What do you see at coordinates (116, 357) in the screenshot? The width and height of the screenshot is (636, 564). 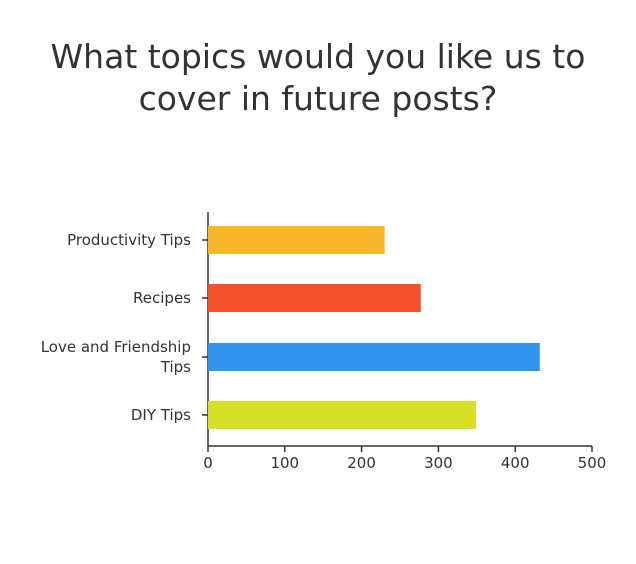 I see `y-tick-label: Love and Friendship Tips` at bounding box center [116, 357].